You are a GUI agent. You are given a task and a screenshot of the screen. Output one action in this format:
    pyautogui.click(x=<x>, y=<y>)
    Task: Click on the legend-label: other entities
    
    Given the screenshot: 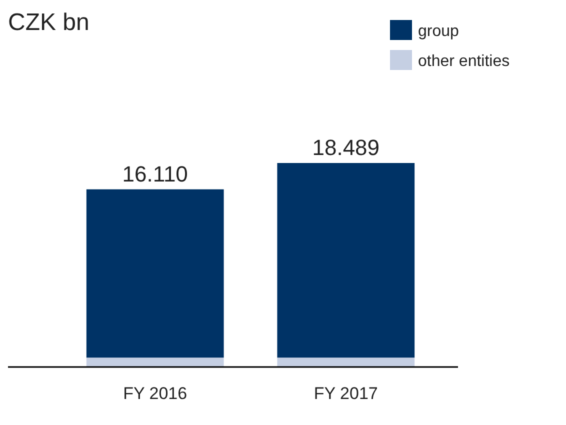 What is the action you would take?
    pyautogui.click(x=464, y=61)
    